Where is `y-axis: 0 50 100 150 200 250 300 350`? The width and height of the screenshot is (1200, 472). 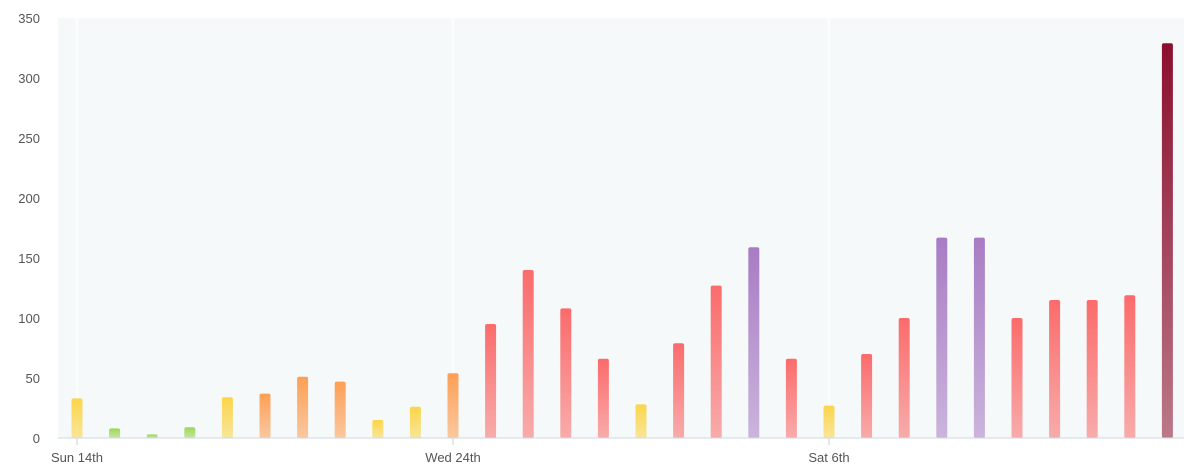 y-axis: 0 50 100 150 200 250 300 350 is located at coordinates (29, 228).